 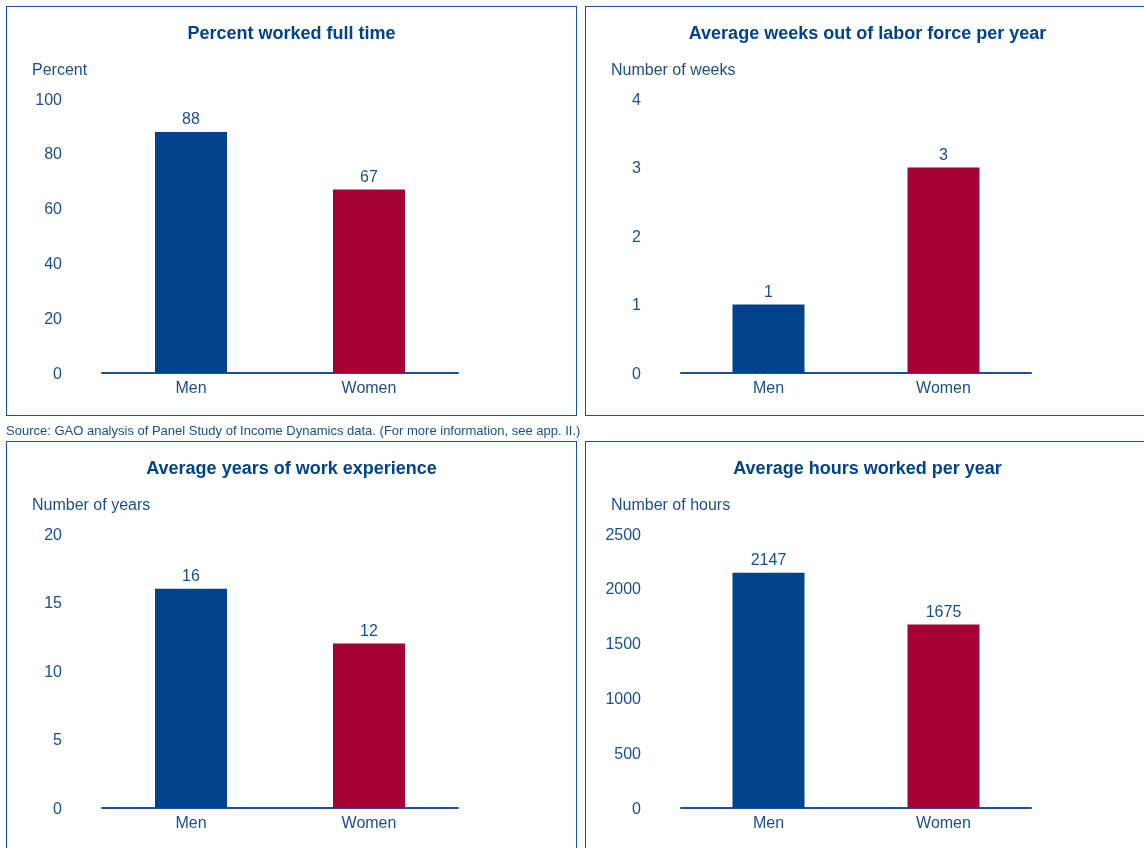 I want to click on y-tick-label: 15, so click(x=53, y=602).